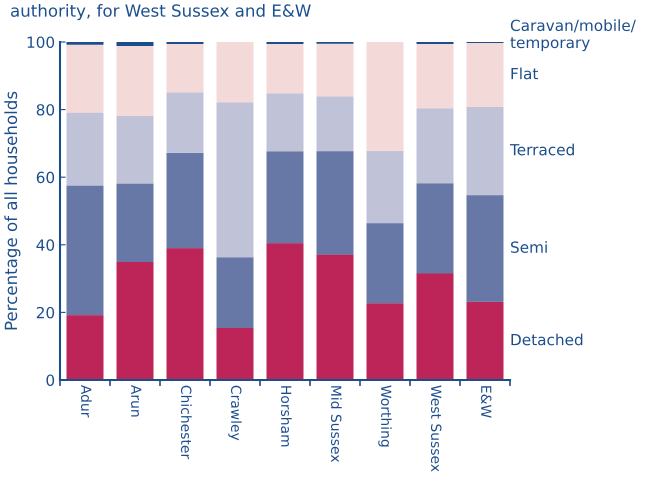 This screenshot has height=484, width=648. I want to click on series-label: Semi, so click(529, 247).